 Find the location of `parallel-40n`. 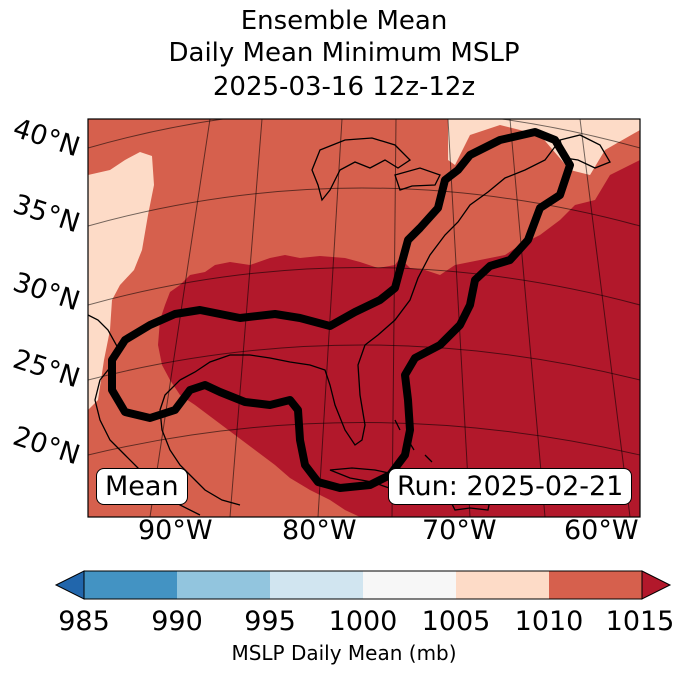

parallel-40n is located at coordinates (364, 134).